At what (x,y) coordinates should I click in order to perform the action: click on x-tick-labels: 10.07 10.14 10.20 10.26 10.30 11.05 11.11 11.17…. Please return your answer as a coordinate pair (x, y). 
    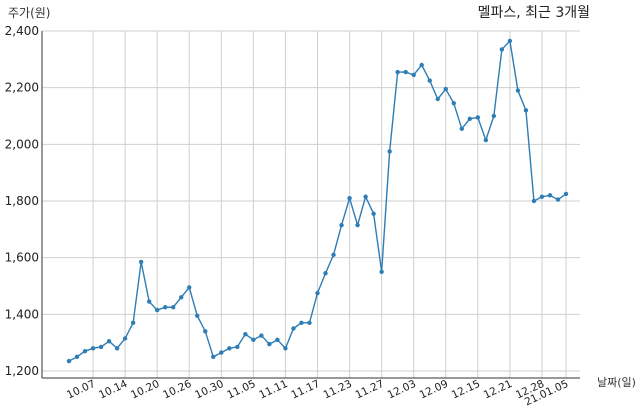
    Looking at the image, I should click on (317, 393).